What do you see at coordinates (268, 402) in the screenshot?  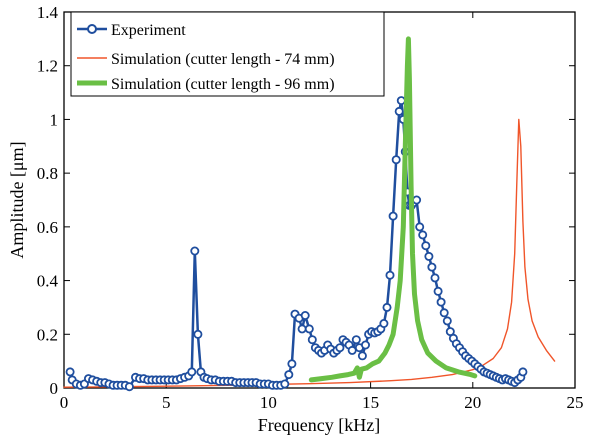 I see `x-tick-label: 10` at bounding box center [268, 402].